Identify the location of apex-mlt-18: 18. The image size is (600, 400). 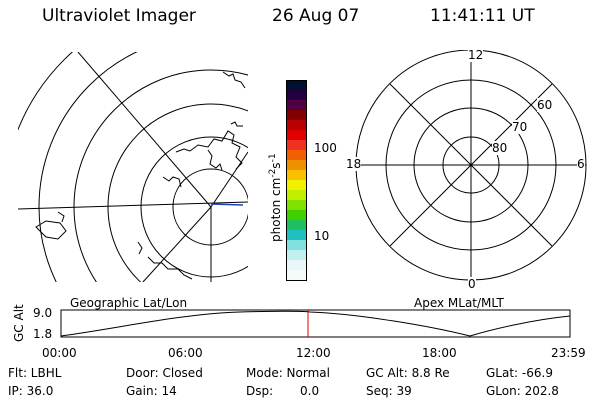
(354, 164).